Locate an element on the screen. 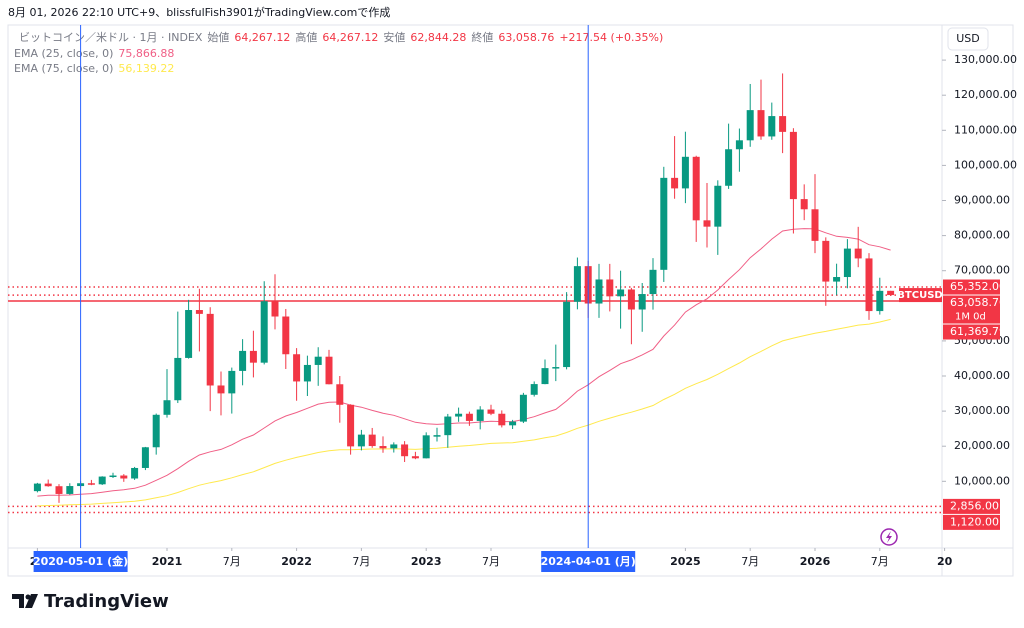 This screenshot has width=1024, height=628. symbol-tag: BTCUSD is located at coordinates (919, 295).